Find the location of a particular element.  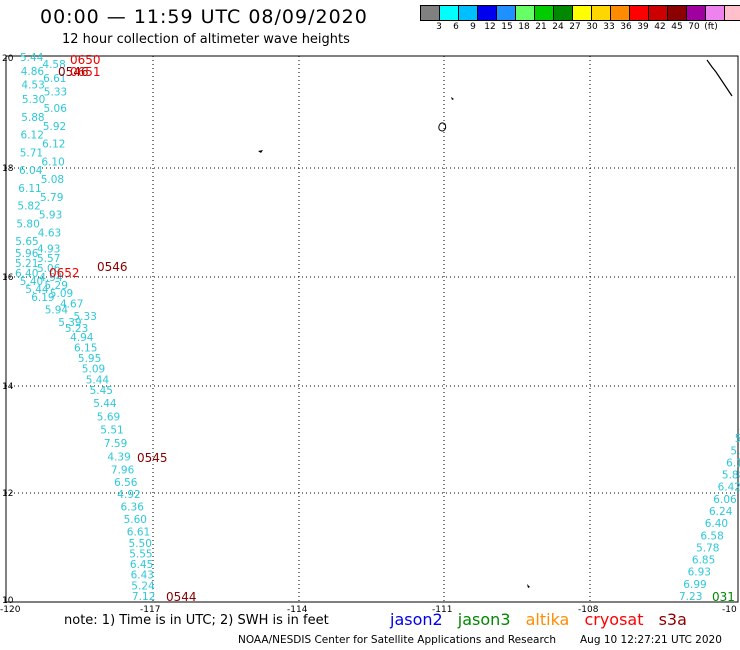

swh-value: 5.21 is located at coordinates (26, 264).